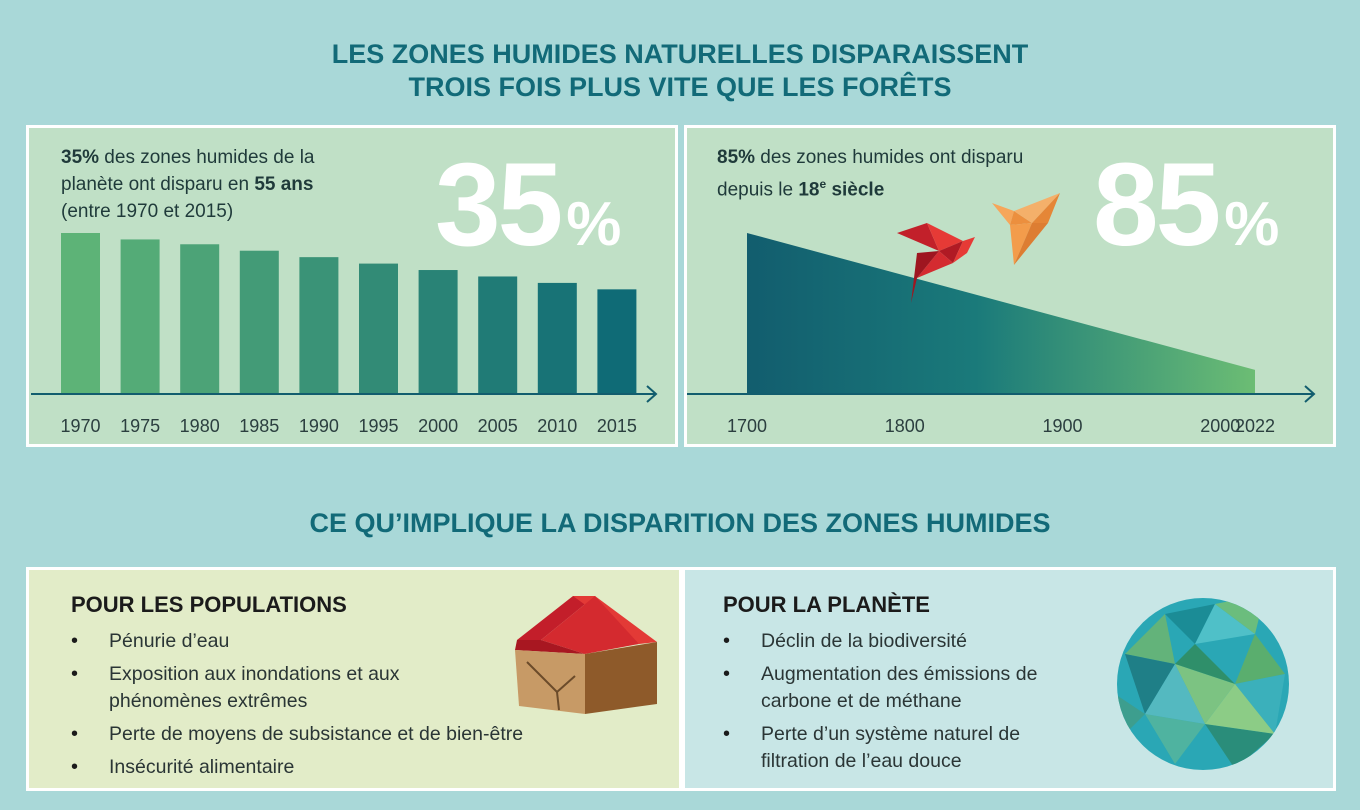  I want to click on list-item: Insécurité alimentaire, so click(331, 767).